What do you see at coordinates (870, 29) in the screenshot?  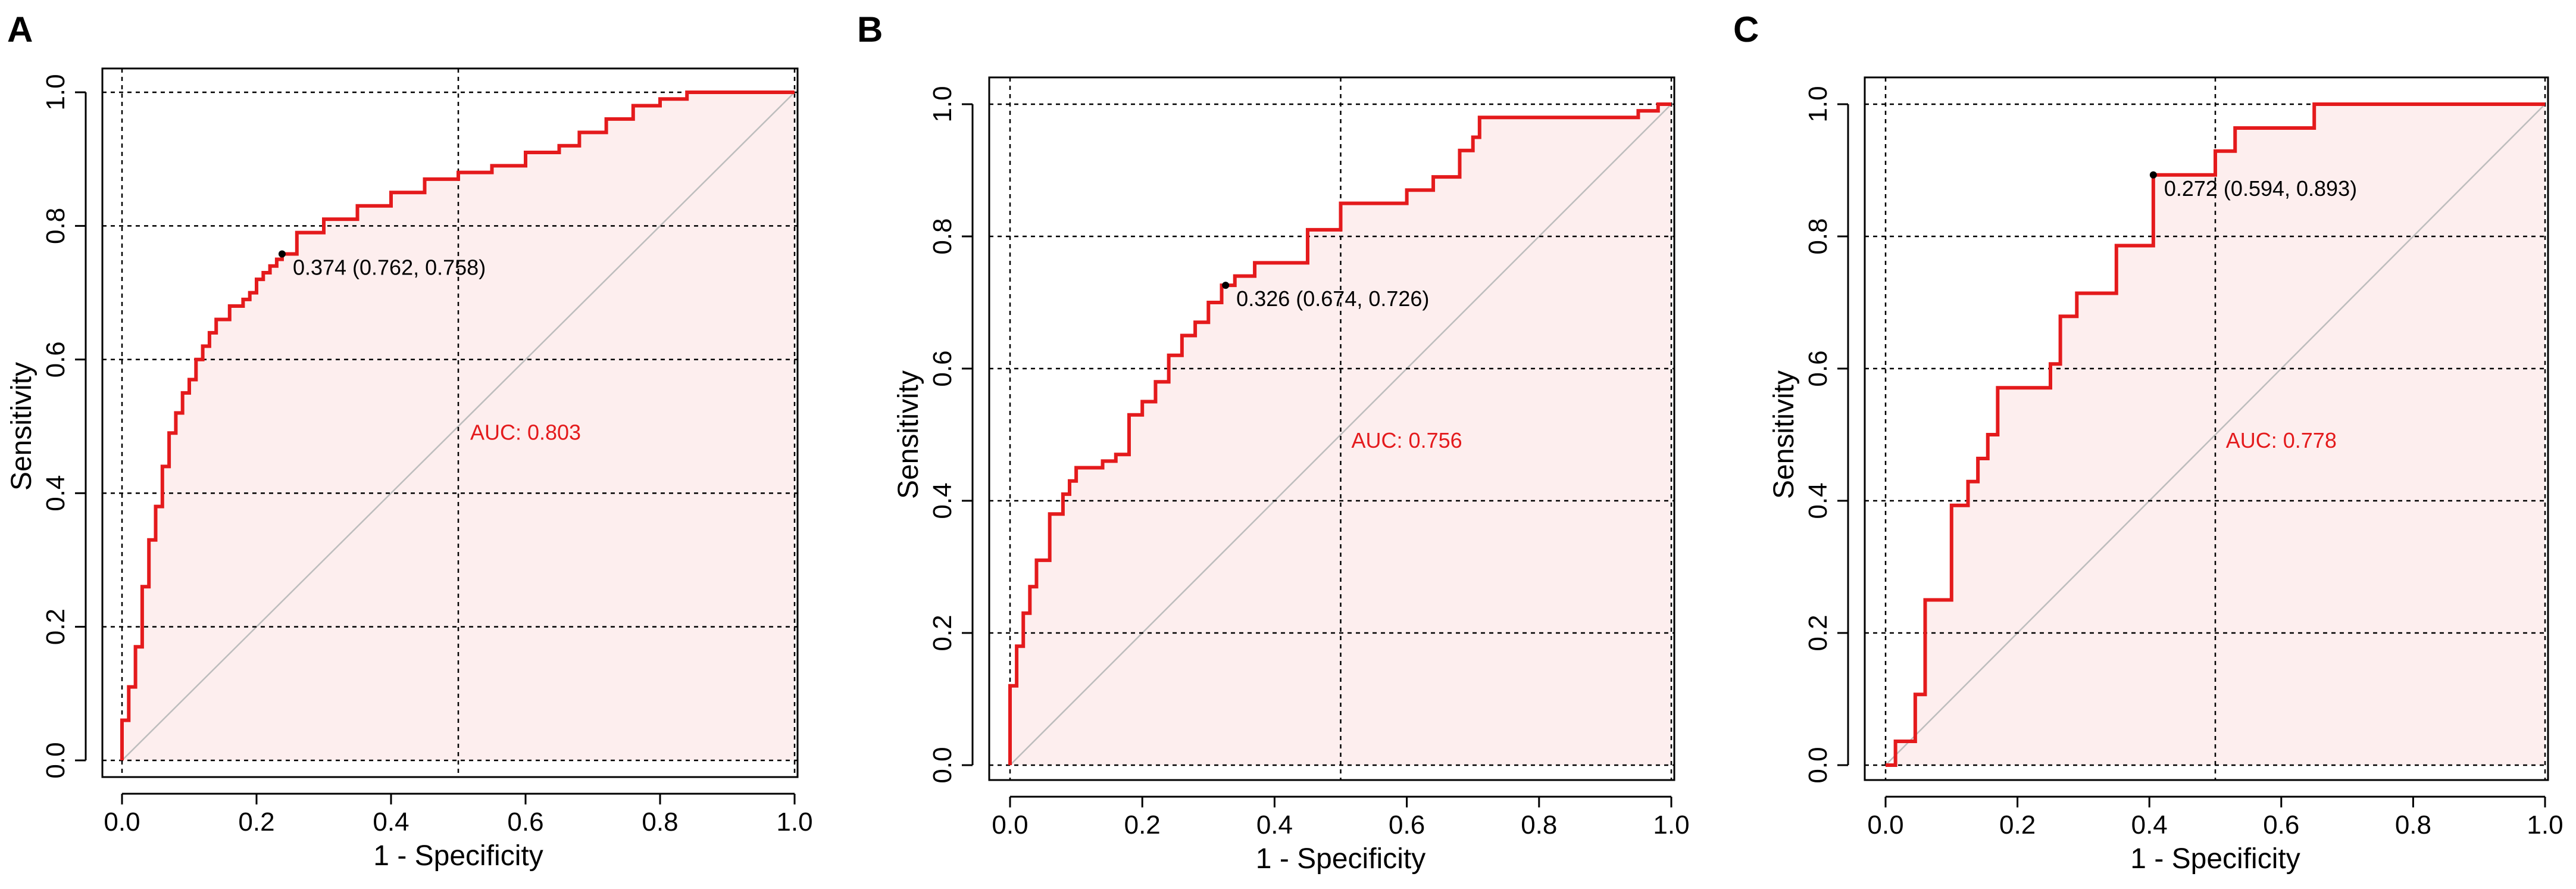 I see `panel-letter: B` at bounding box center [870, 29].